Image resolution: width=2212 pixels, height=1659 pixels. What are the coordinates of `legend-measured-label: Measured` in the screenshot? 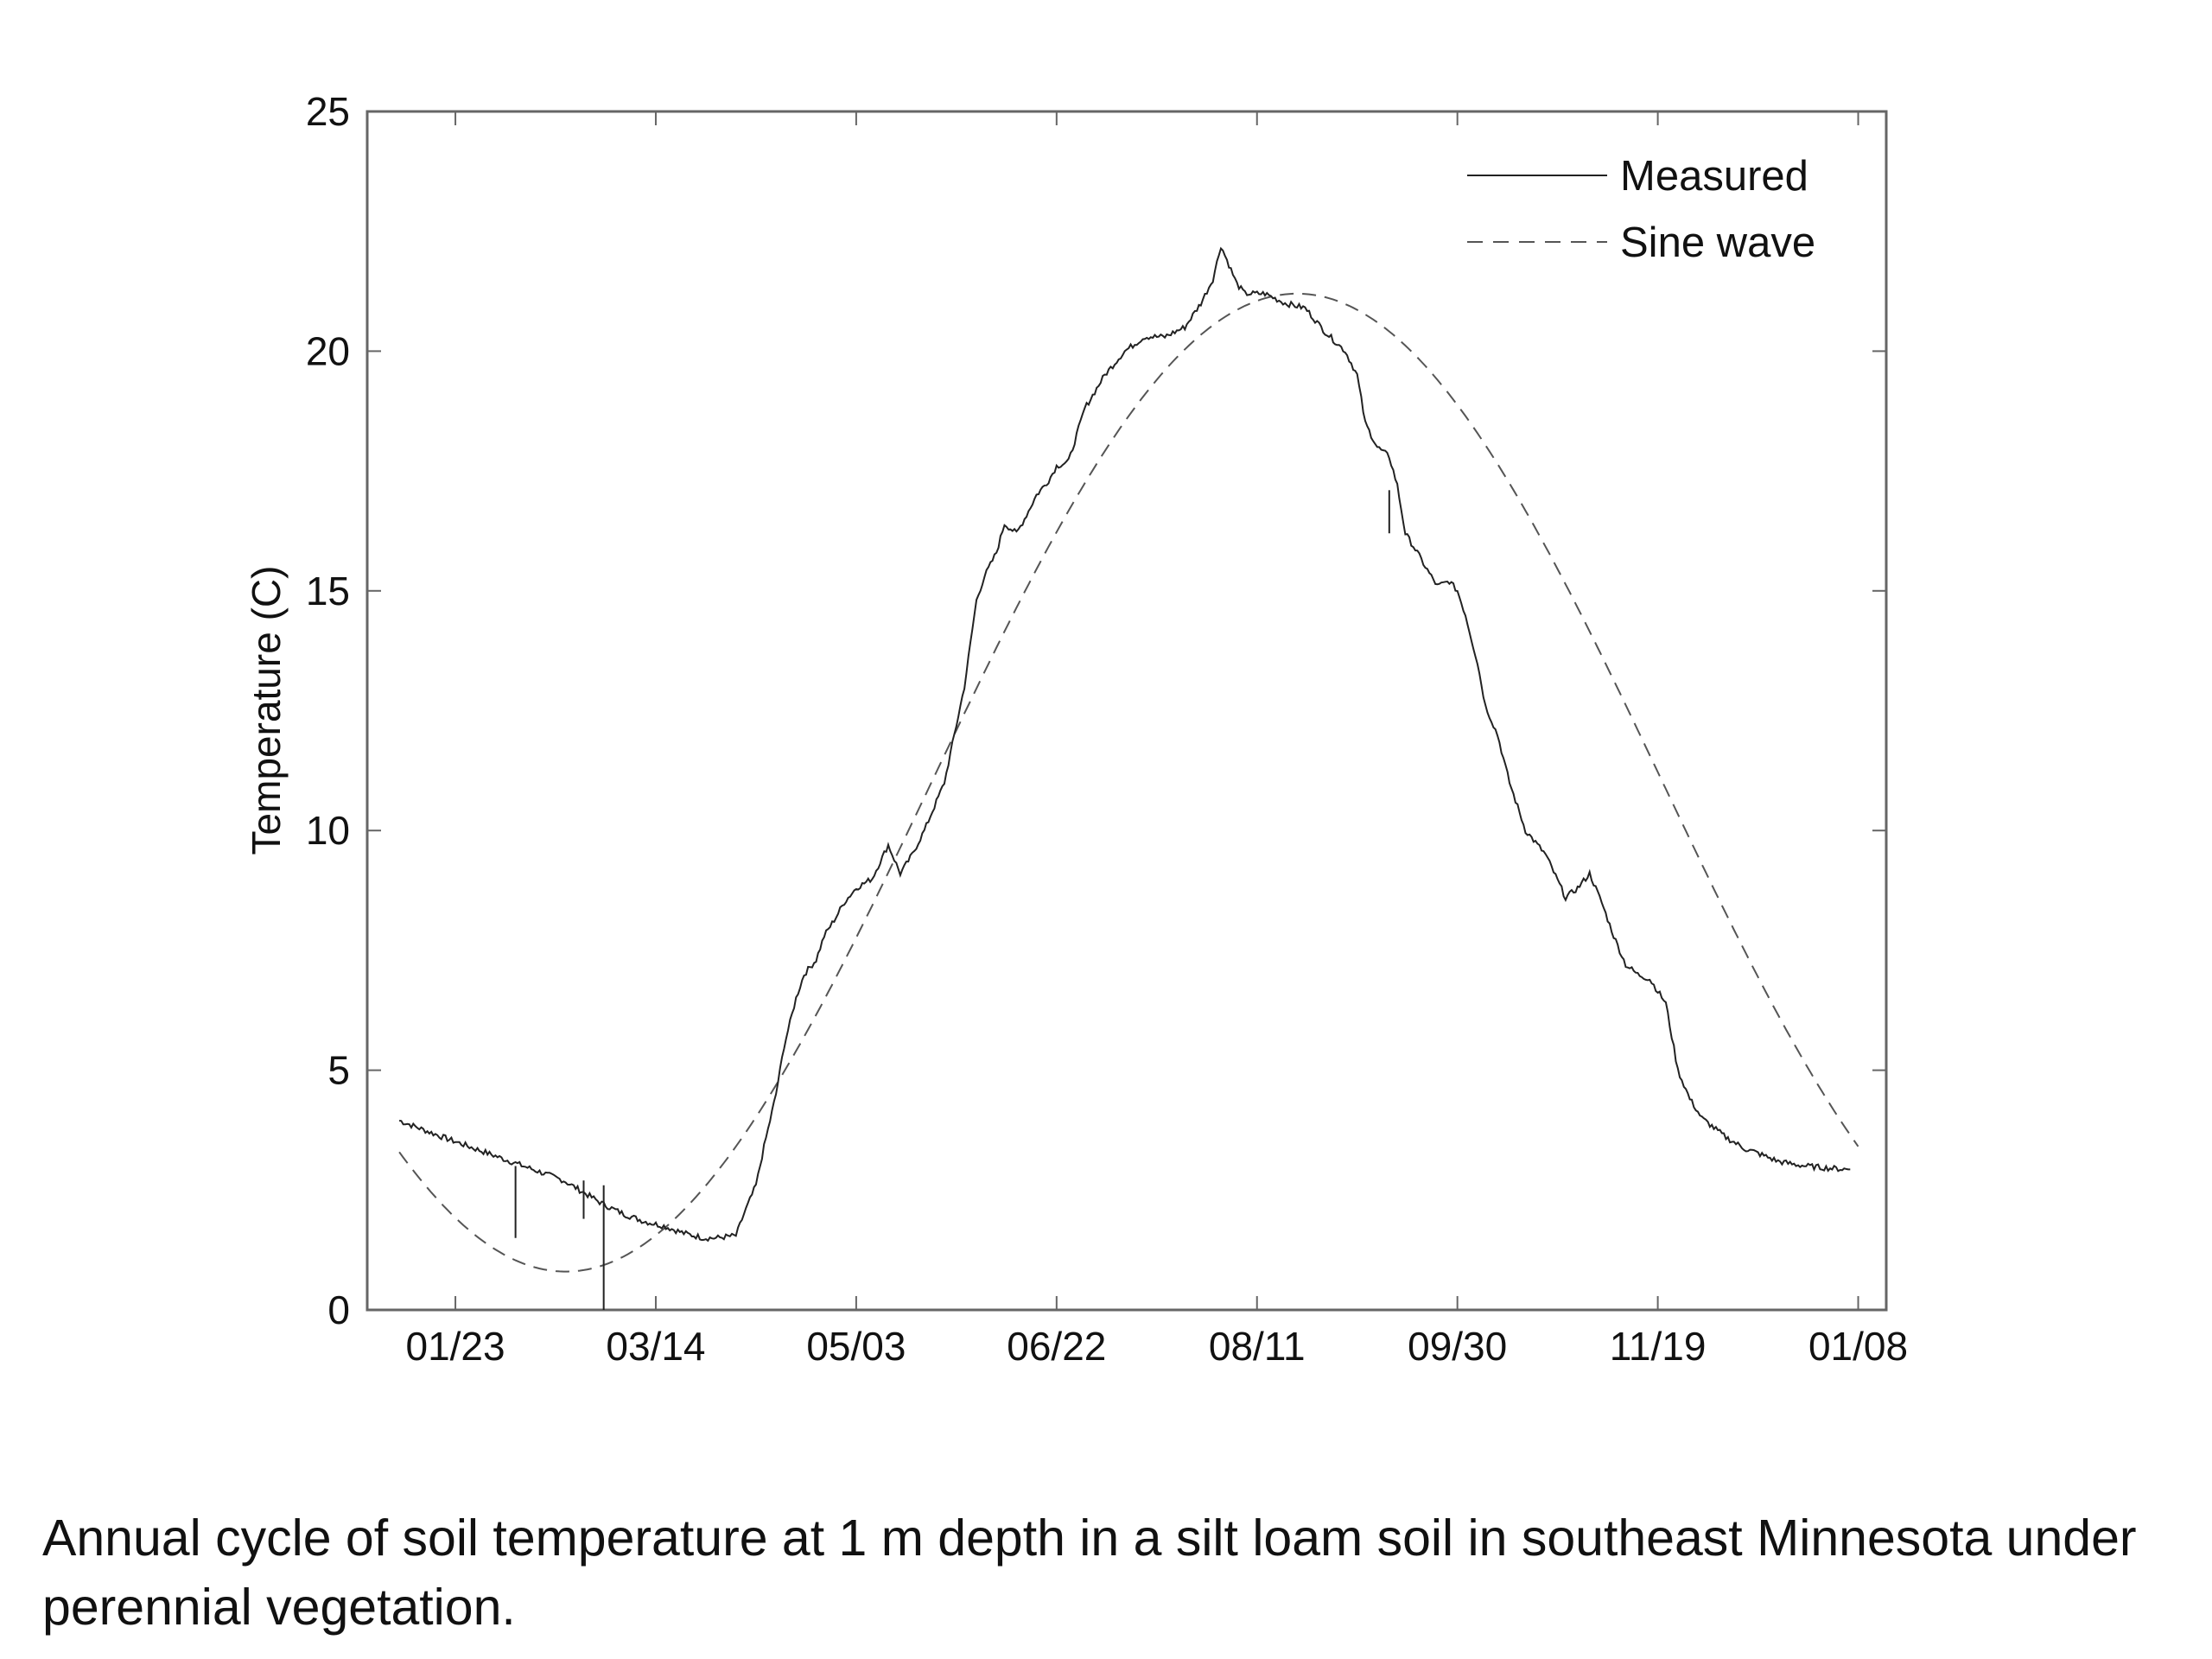 It's located at (1714, 176).